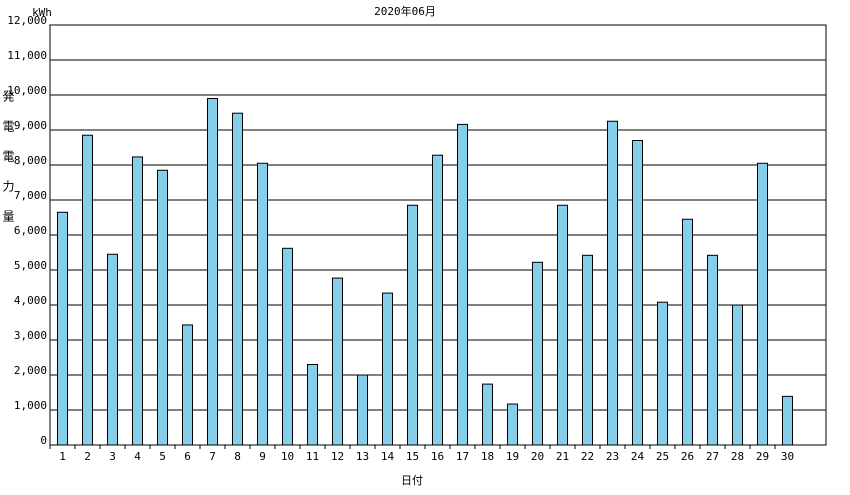 Image resolution: width=850 pixels, height=495 pixels. Describe the element at coordinates (662, 456) in the screenshot. I see `x-tick-label: 25` at that location.